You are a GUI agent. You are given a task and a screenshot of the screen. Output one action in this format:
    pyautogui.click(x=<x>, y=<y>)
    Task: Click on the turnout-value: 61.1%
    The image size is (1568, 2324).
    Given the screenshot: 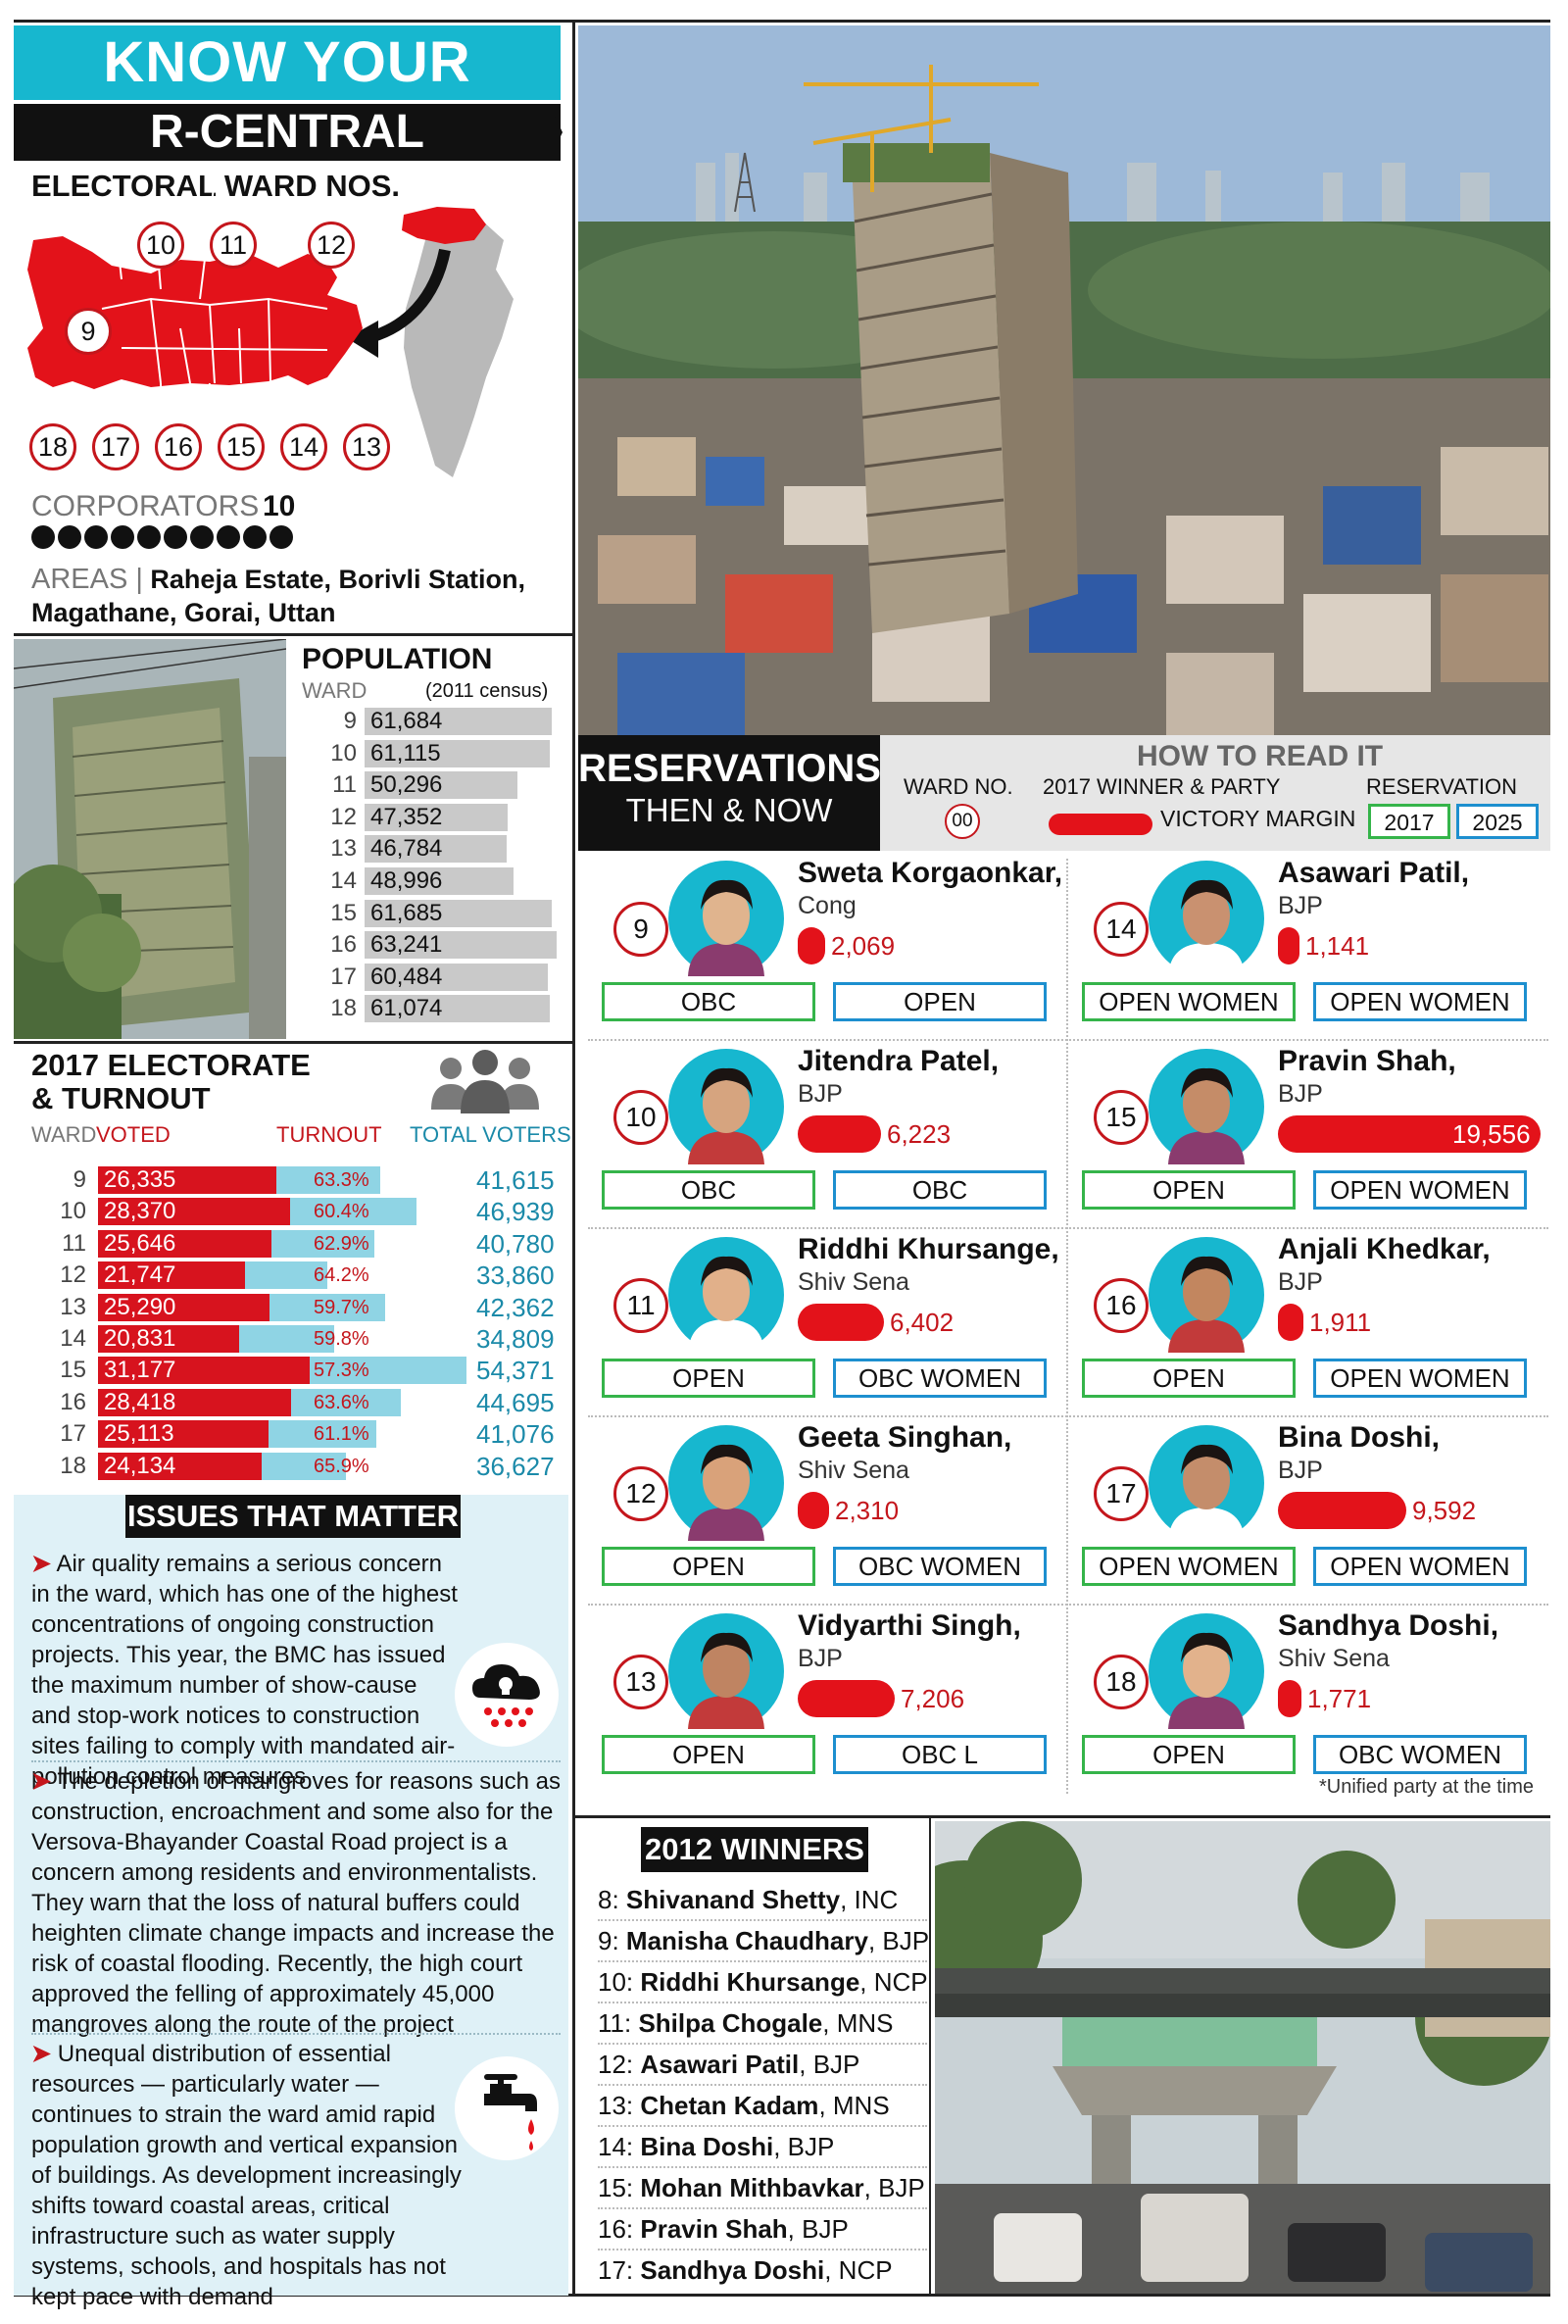 What is the action you would take?
    pyautogui.click(x=341, y=1434)
    